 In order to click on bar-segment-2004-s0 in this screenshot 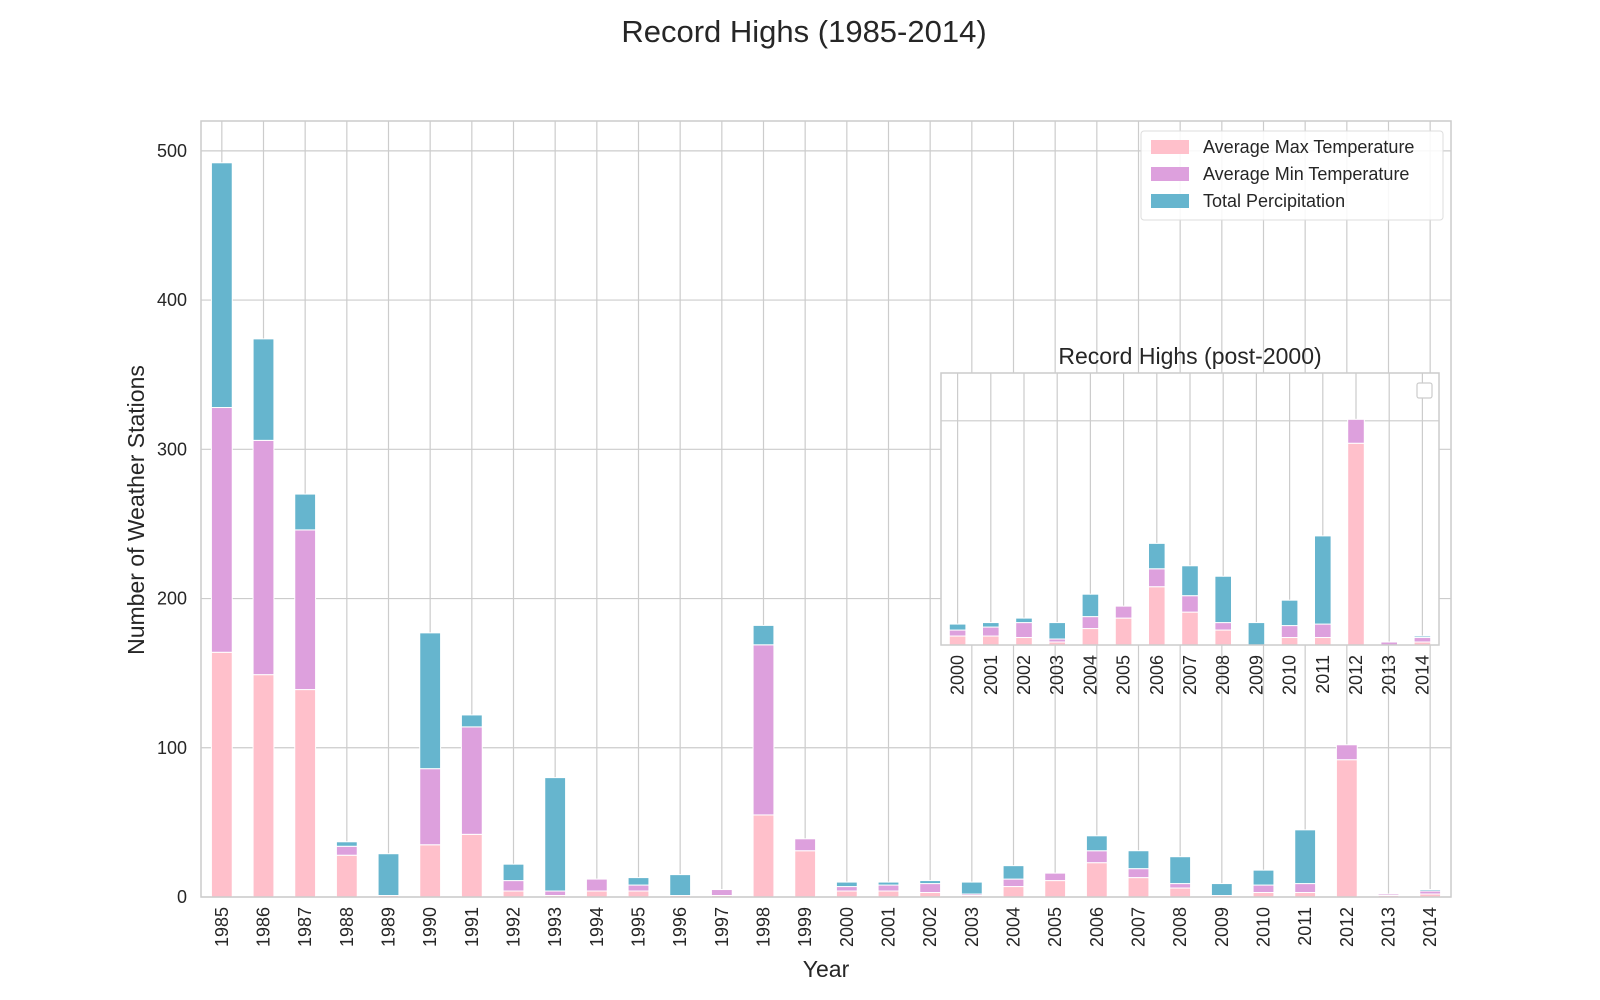, I will do `click(1090, 637)`.